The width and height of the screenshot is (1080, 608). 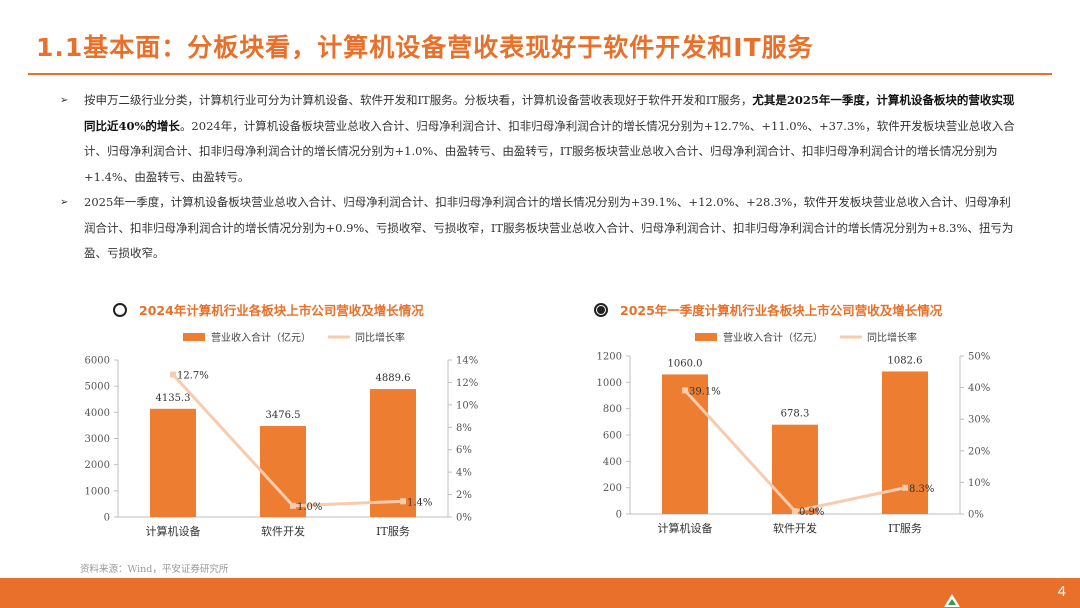 What do you see at coordinates (425, 47) in the screenshot?
I see `page-title: 1.1基本面：分板块看，计算机设备营收表现好于软件开发和IT服务` at bounding box center [425, 47].